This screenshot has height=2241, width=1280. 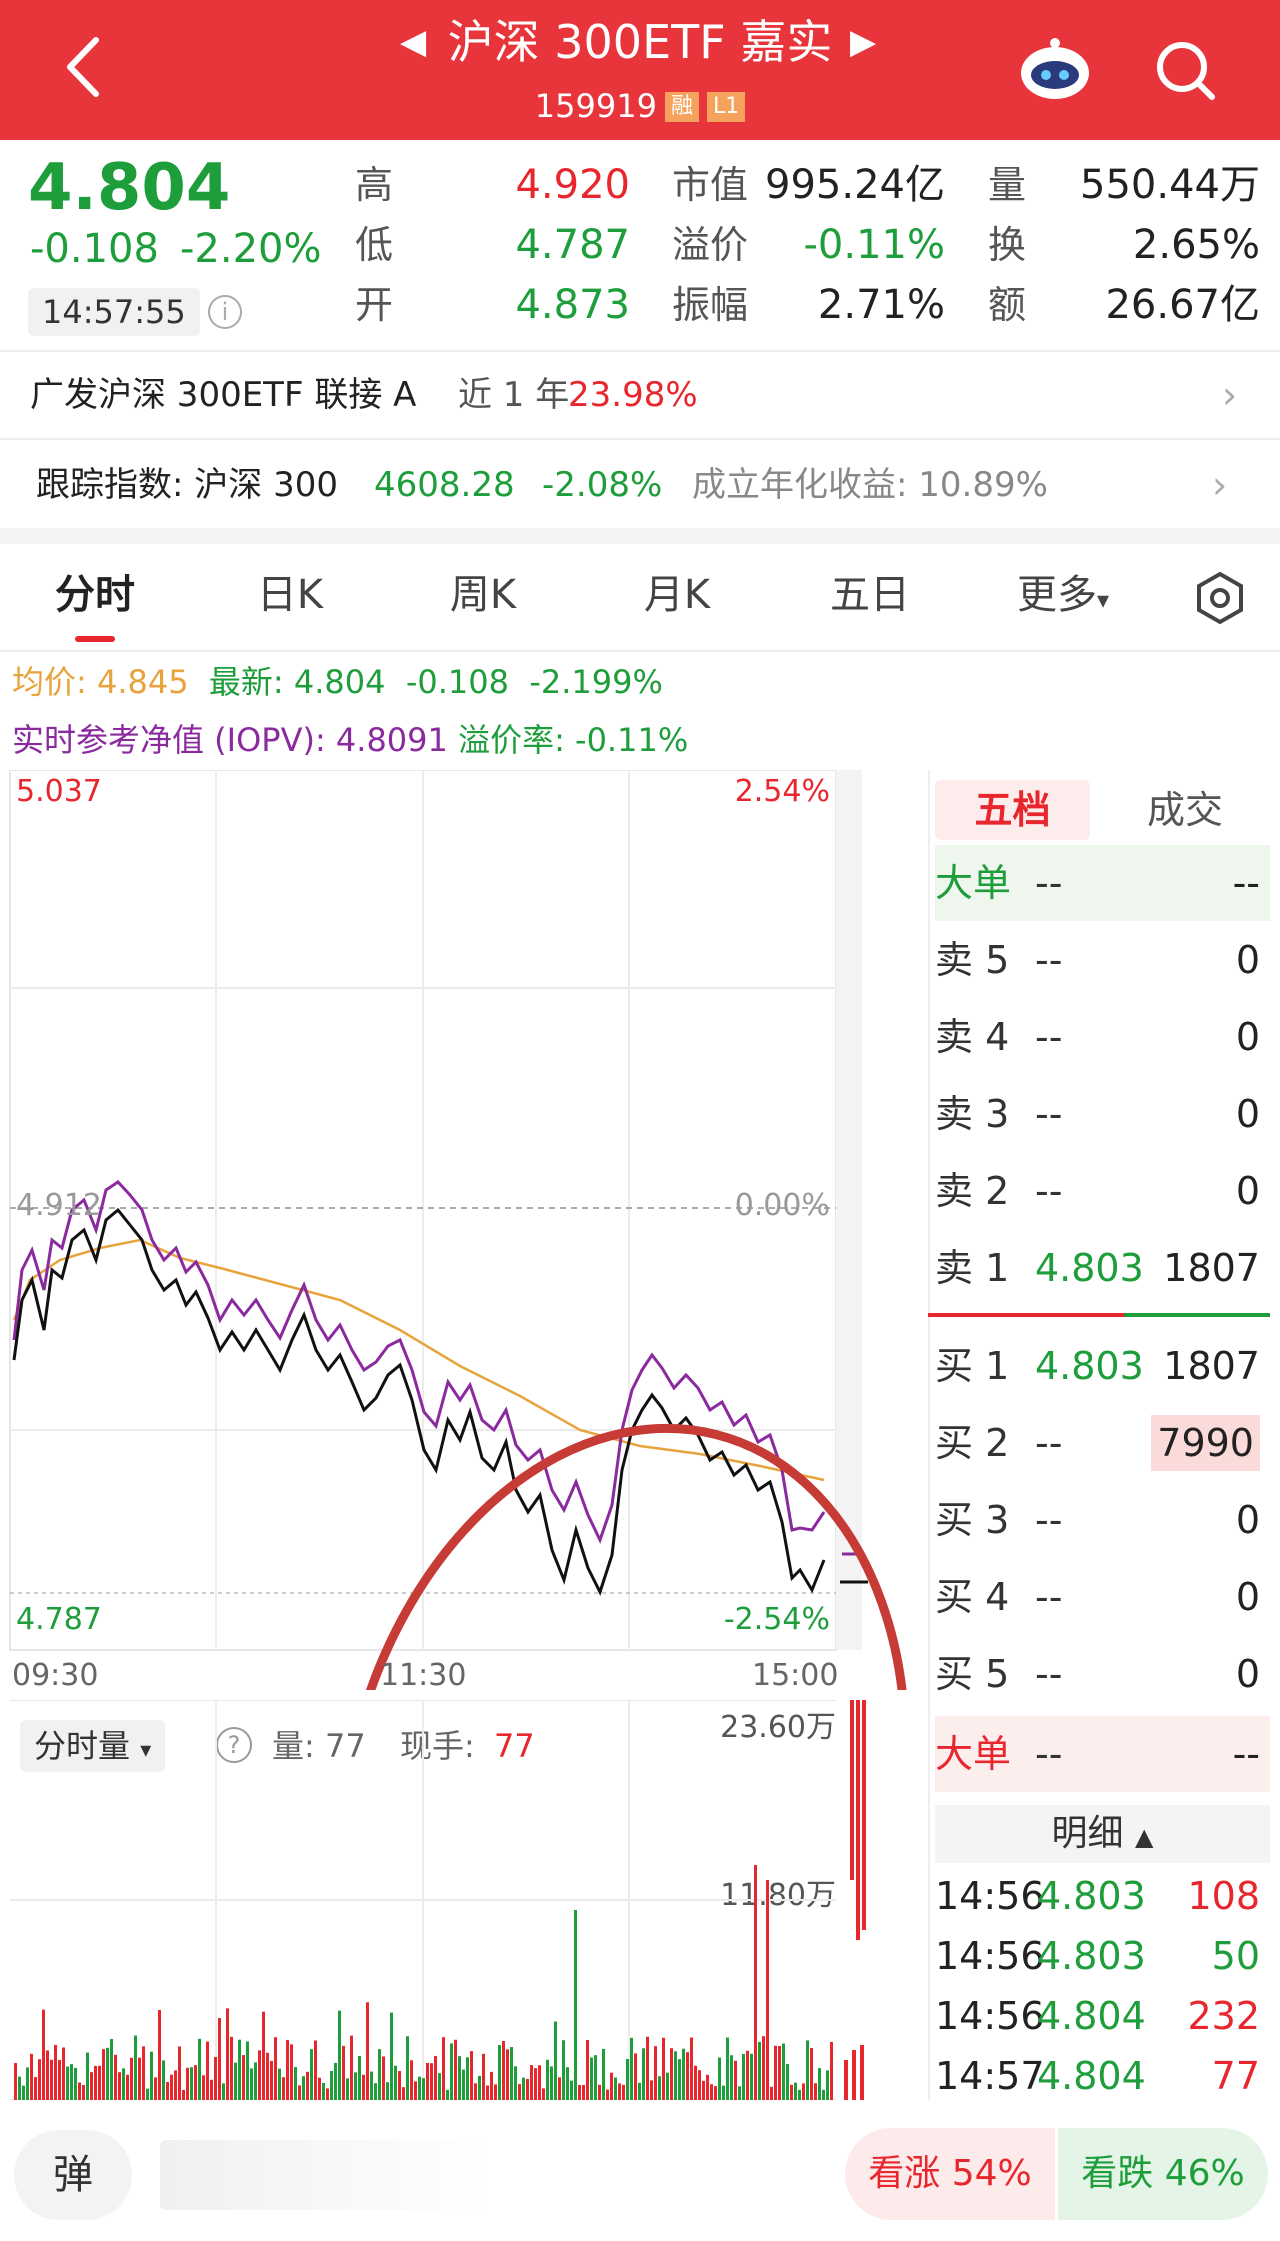 What do you see at coordinates (1102, 1834) in the screenshot?
I see `detail-header: 明细 ▲` at bounding box center [1102, 1834].